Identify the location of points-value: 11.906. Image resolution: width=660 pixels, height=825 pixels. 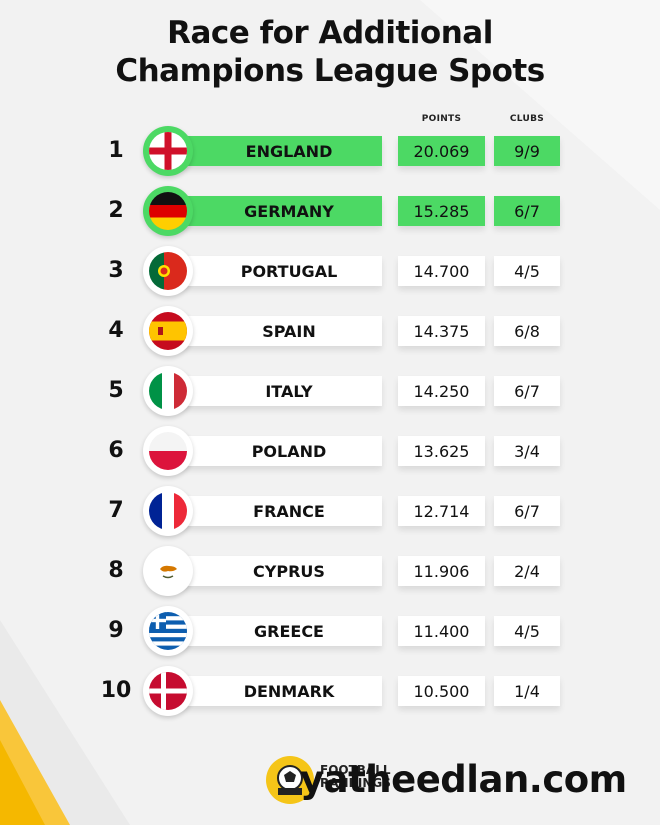
(441, 571).